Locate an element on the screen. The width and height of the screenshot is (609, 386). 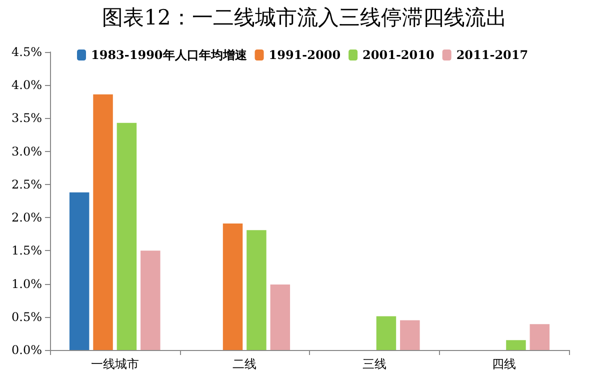
x-tick-label: 一线城市 is located at coordinates (114, 364).